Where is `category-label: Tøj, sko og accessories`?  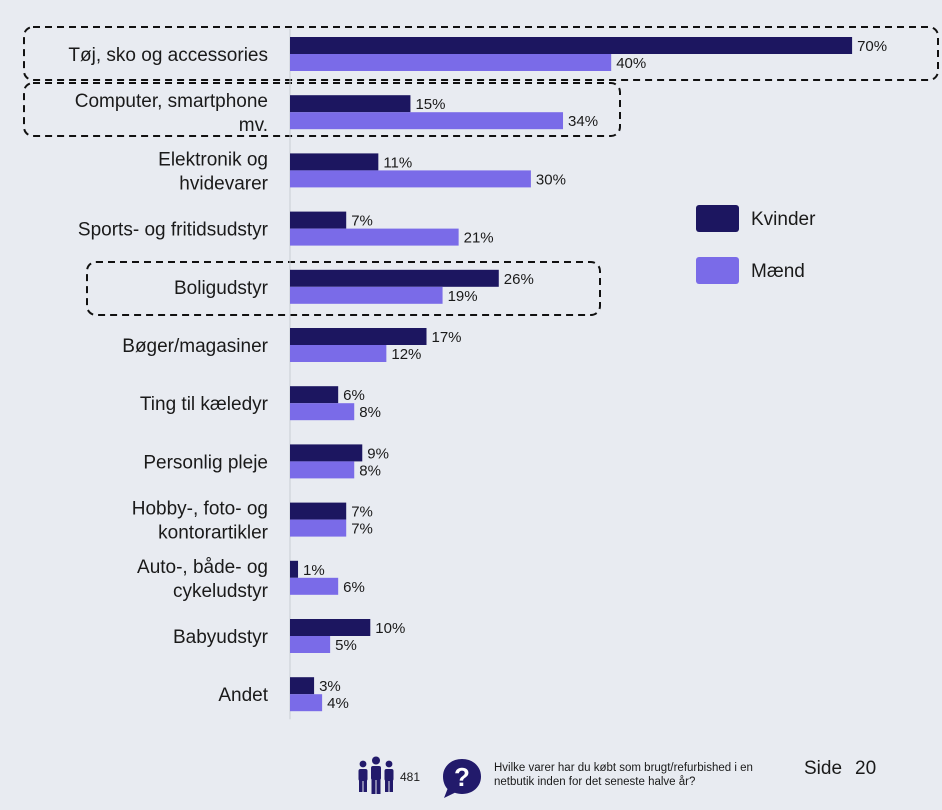
category-label: Tøj, sko og accessories is located at coordinates (168, 55).